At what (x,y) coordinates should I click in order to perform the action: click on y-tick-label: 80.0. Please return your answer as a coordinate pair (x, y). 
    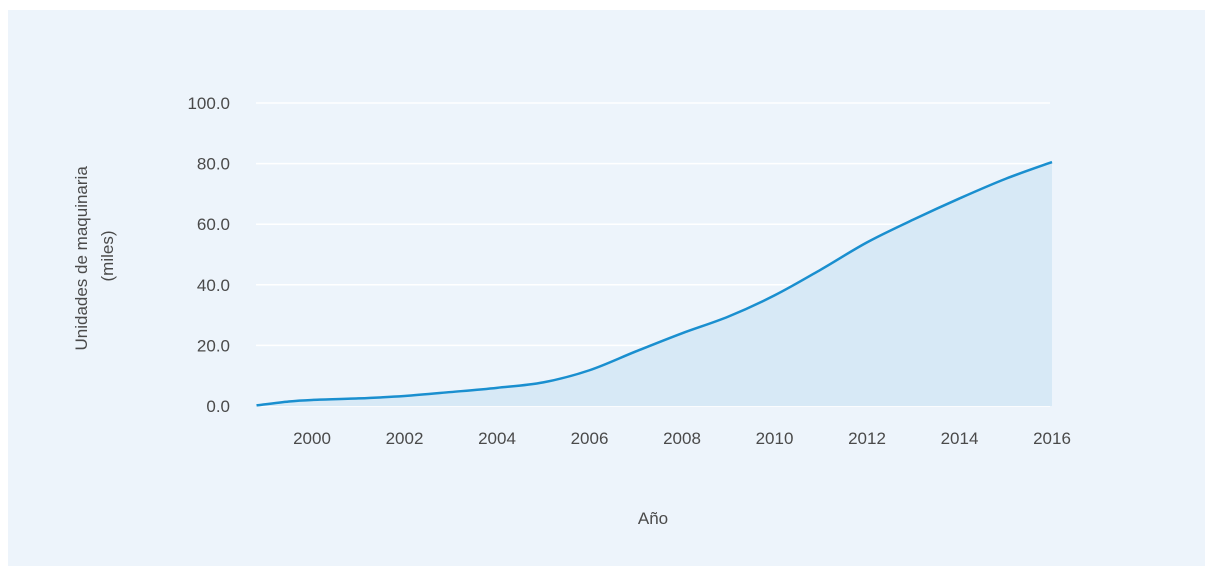
    Looking at the image, I should click on (213, 164).